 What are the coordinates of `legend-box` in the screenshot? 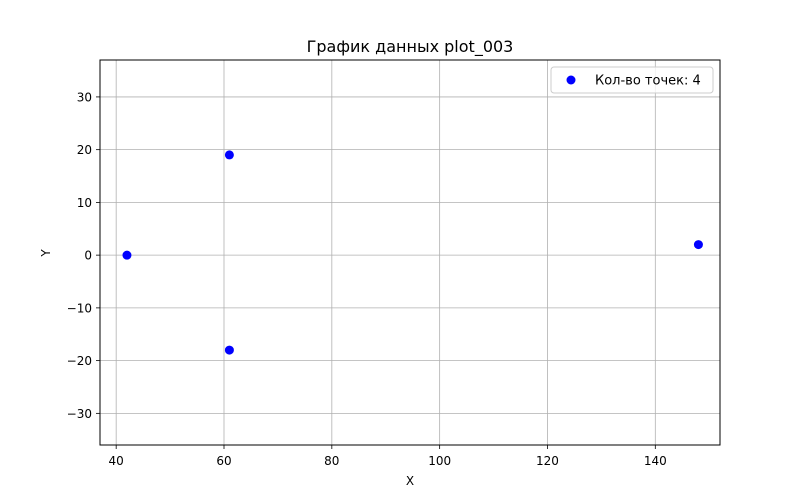 It's located at (632, 80).